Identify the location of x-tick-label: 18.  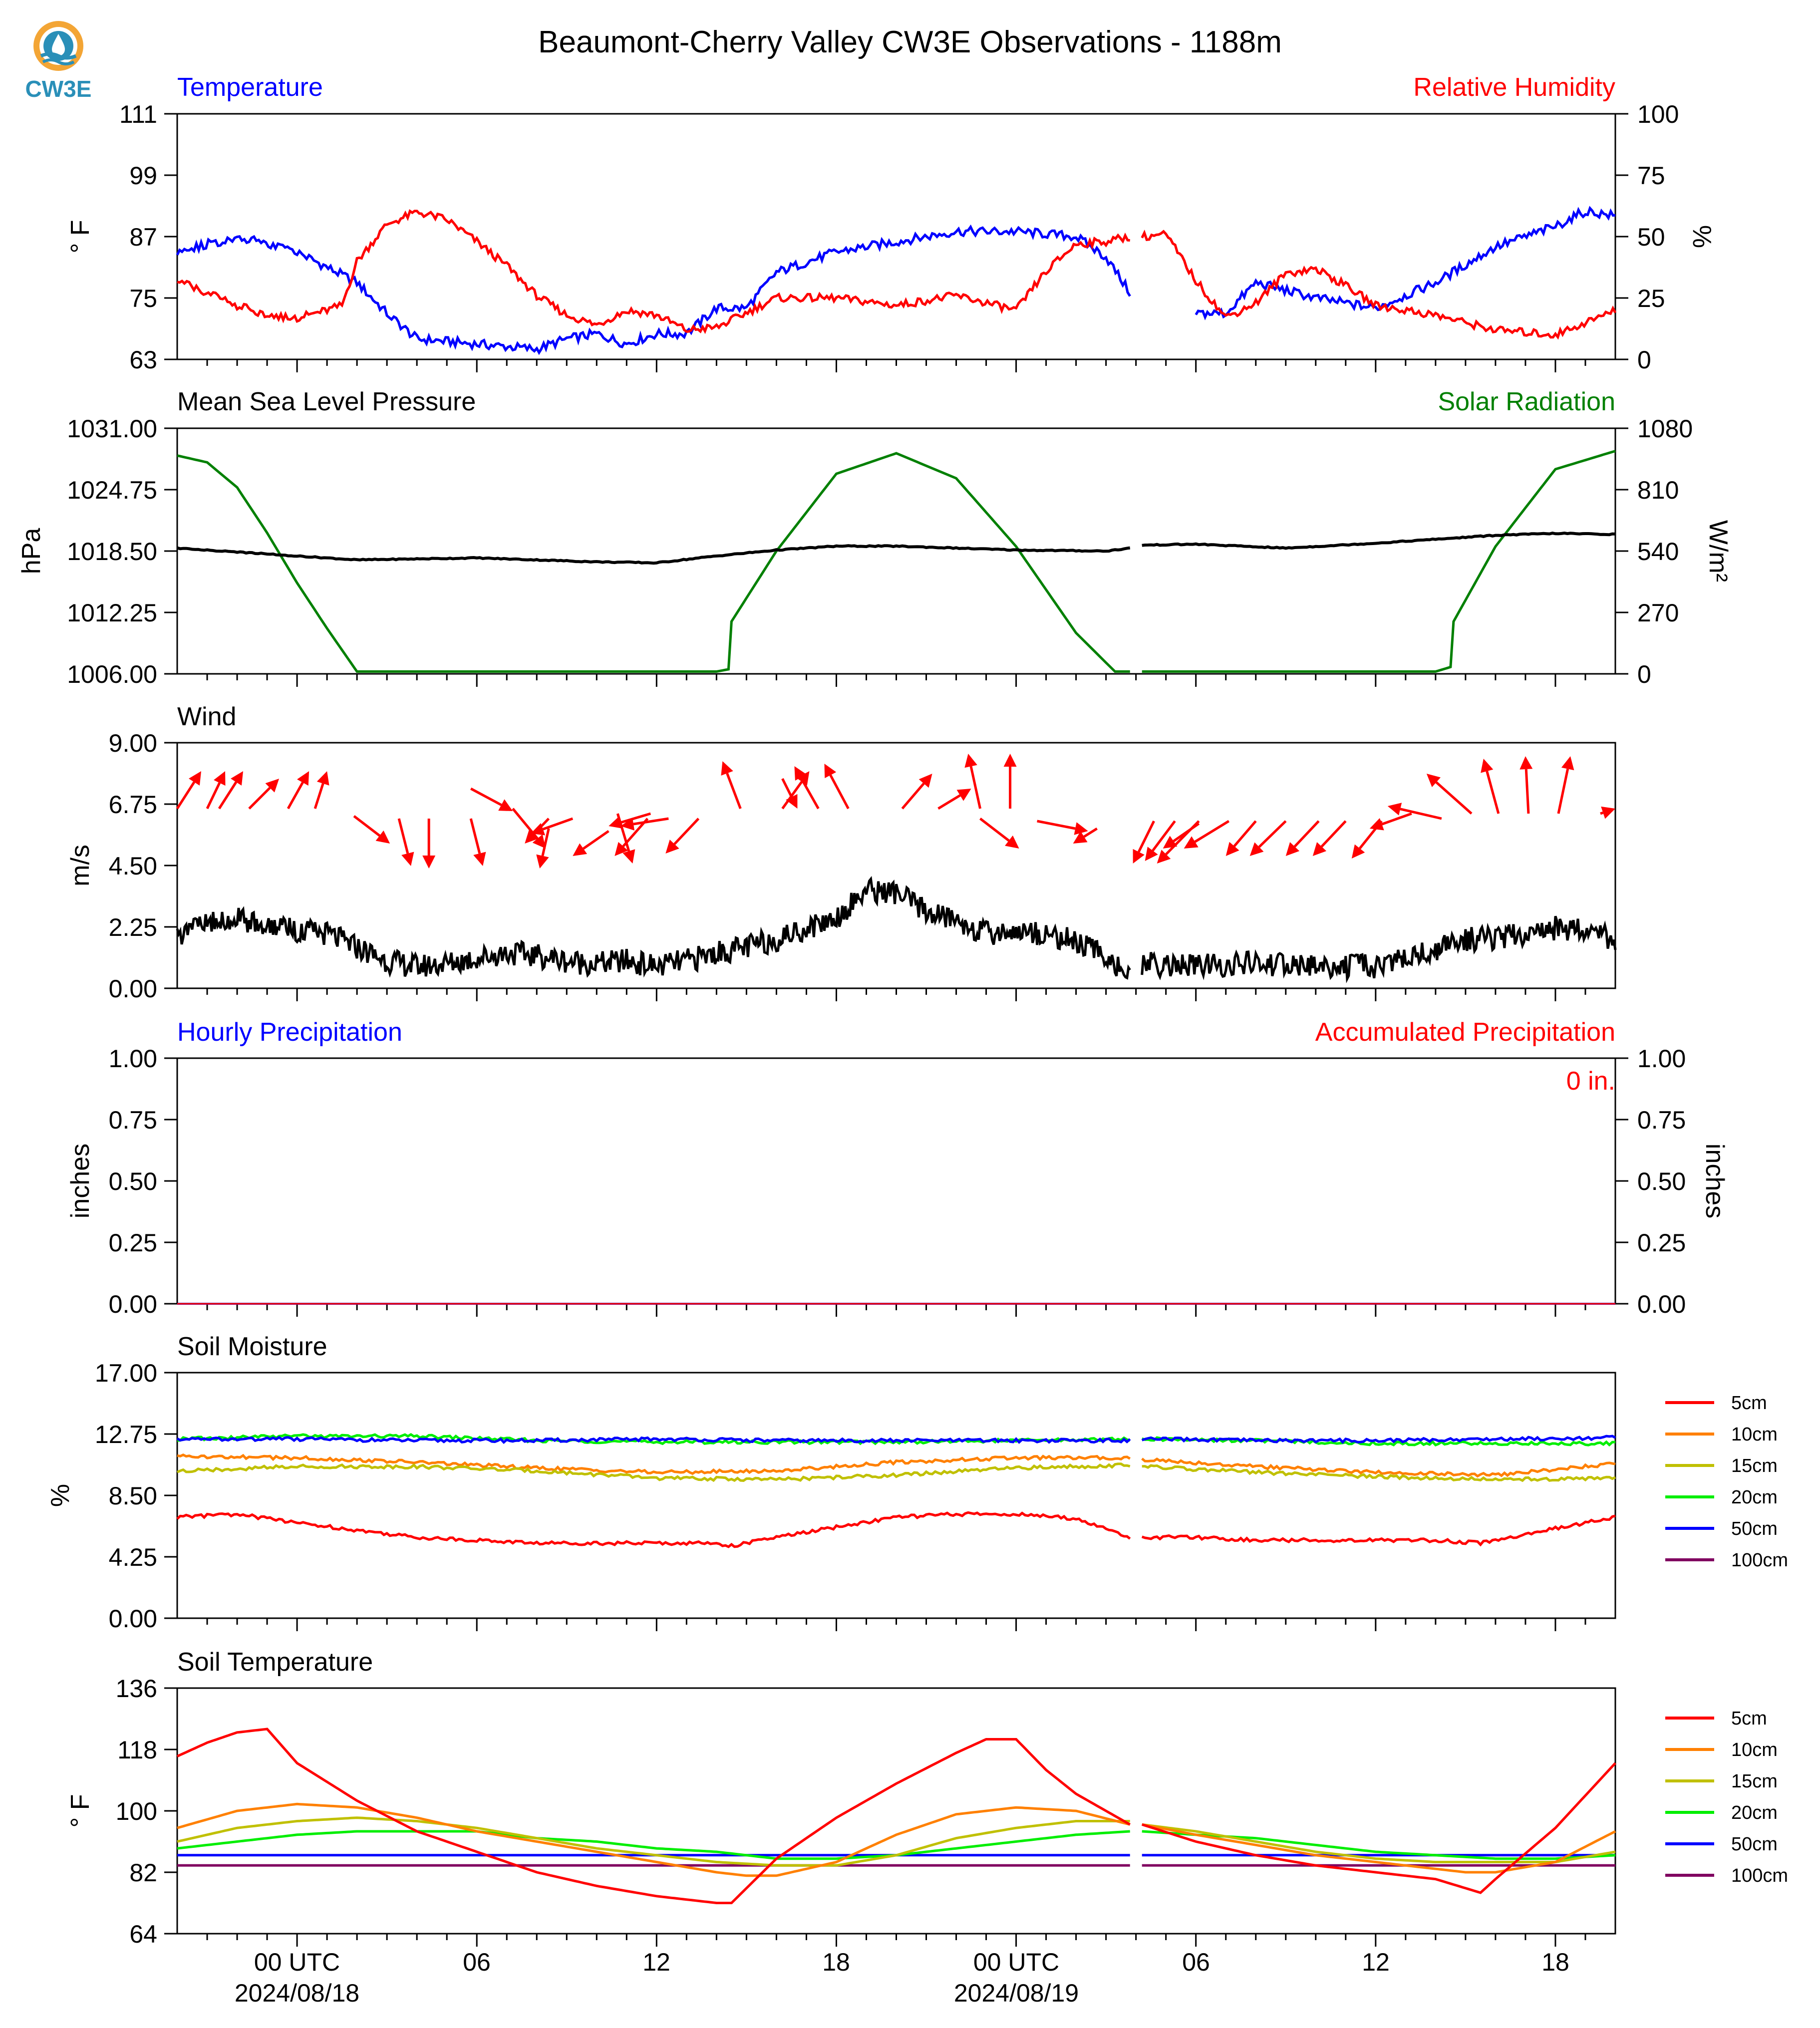
(1555, 1962).